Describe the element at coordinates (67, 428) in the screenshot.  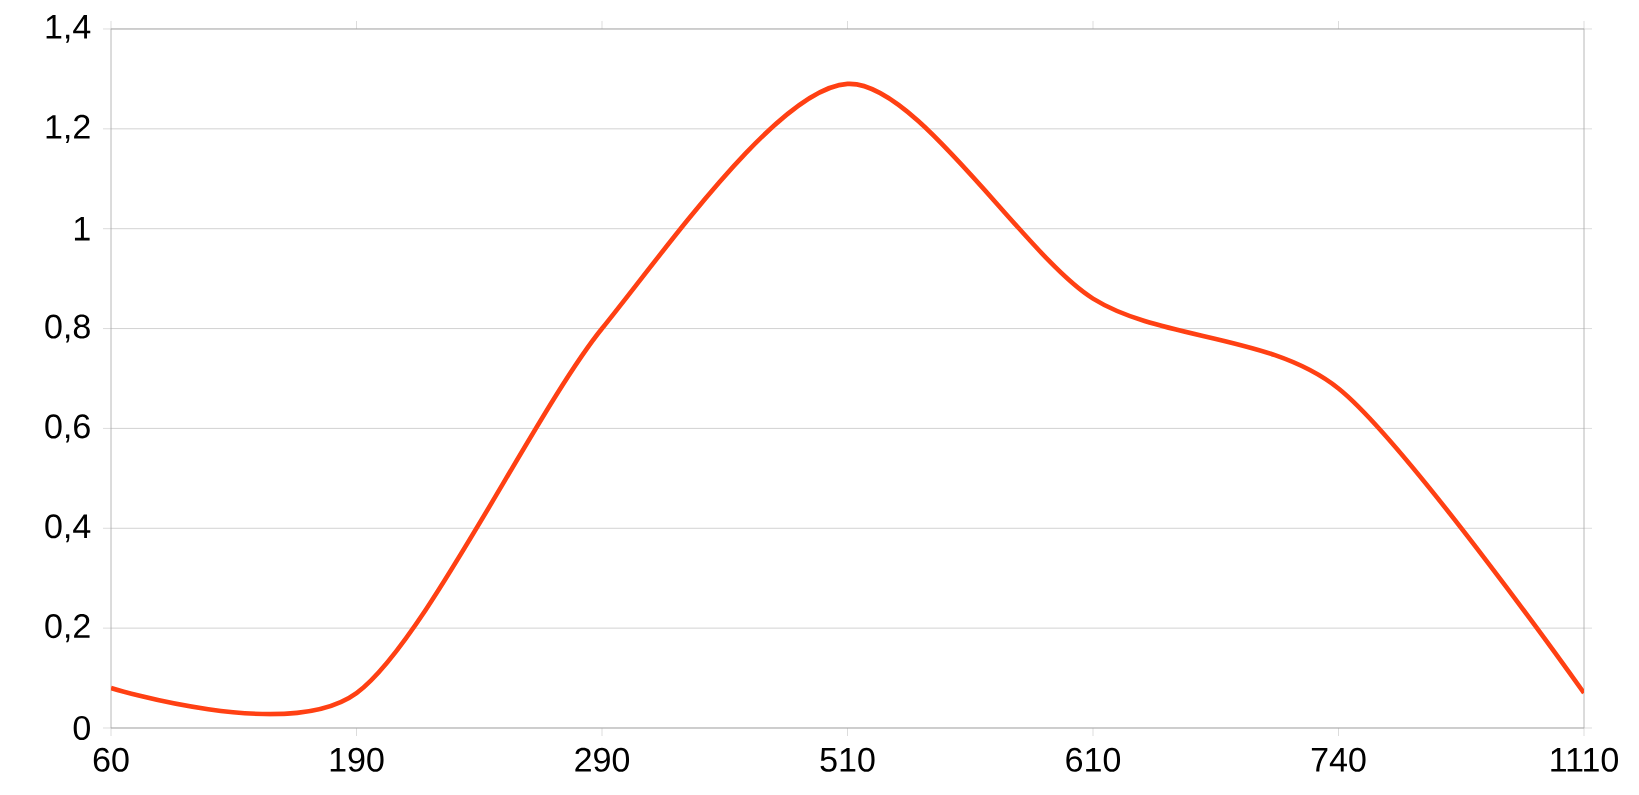
I see `y-tick-label: 0,6` at that location.